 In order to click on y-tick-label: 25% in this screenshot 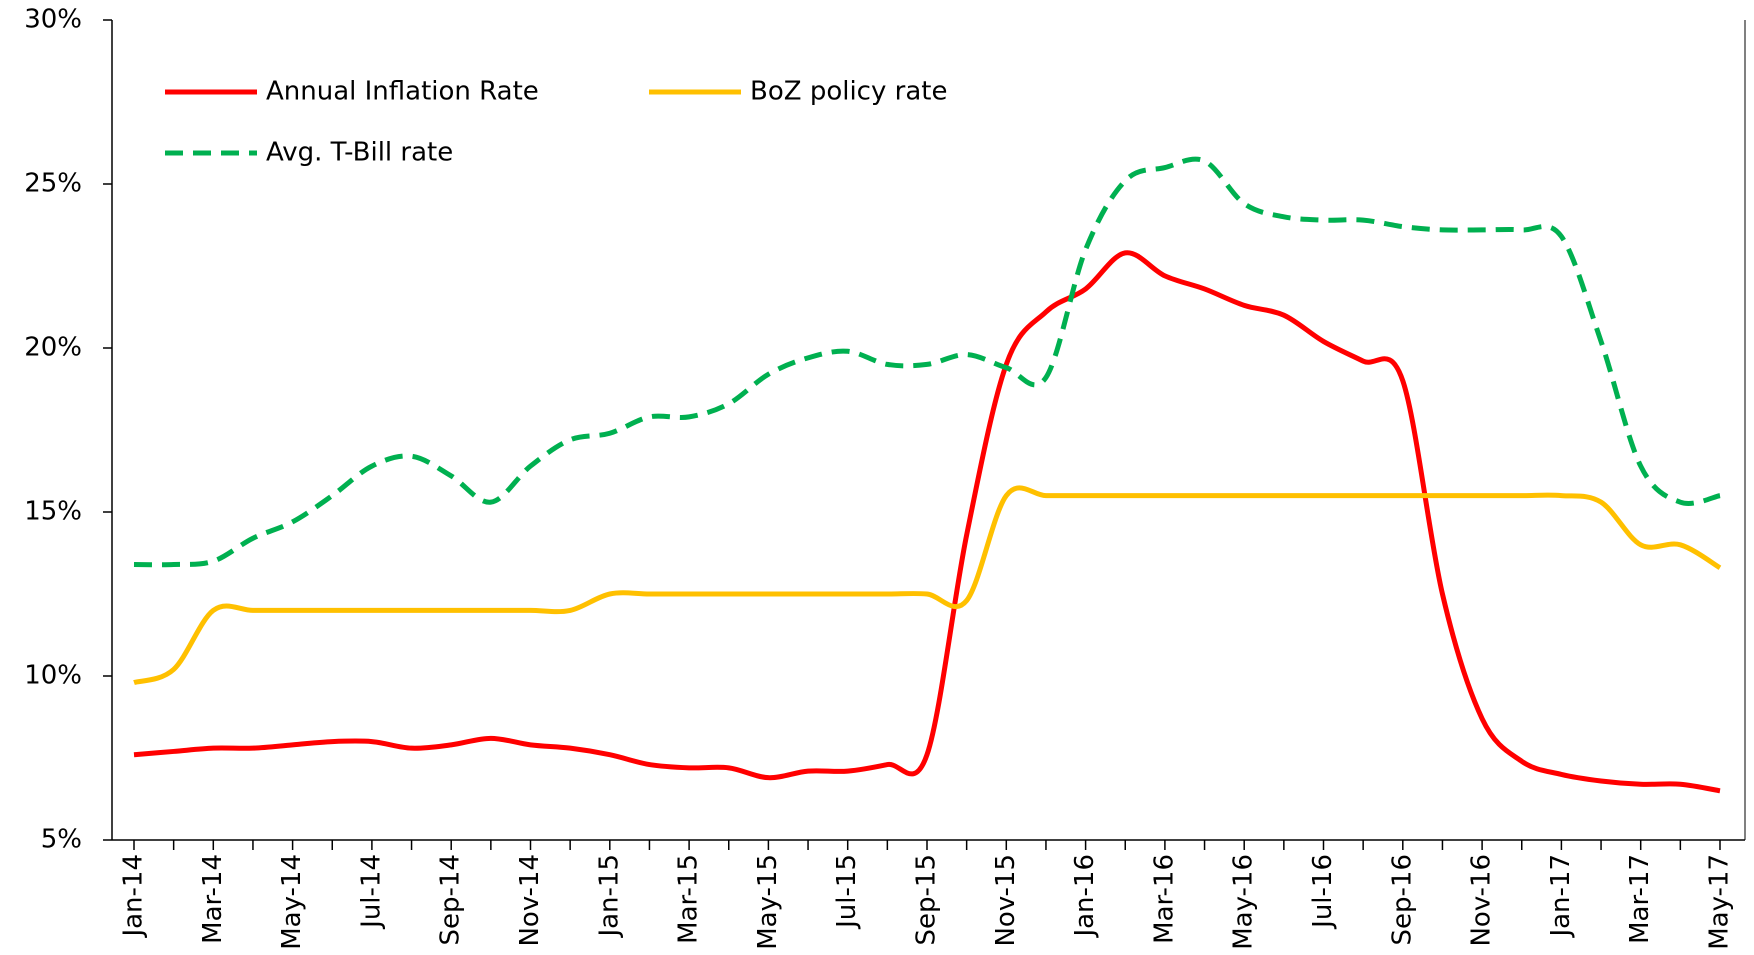, I will do `click(53, 184)`.